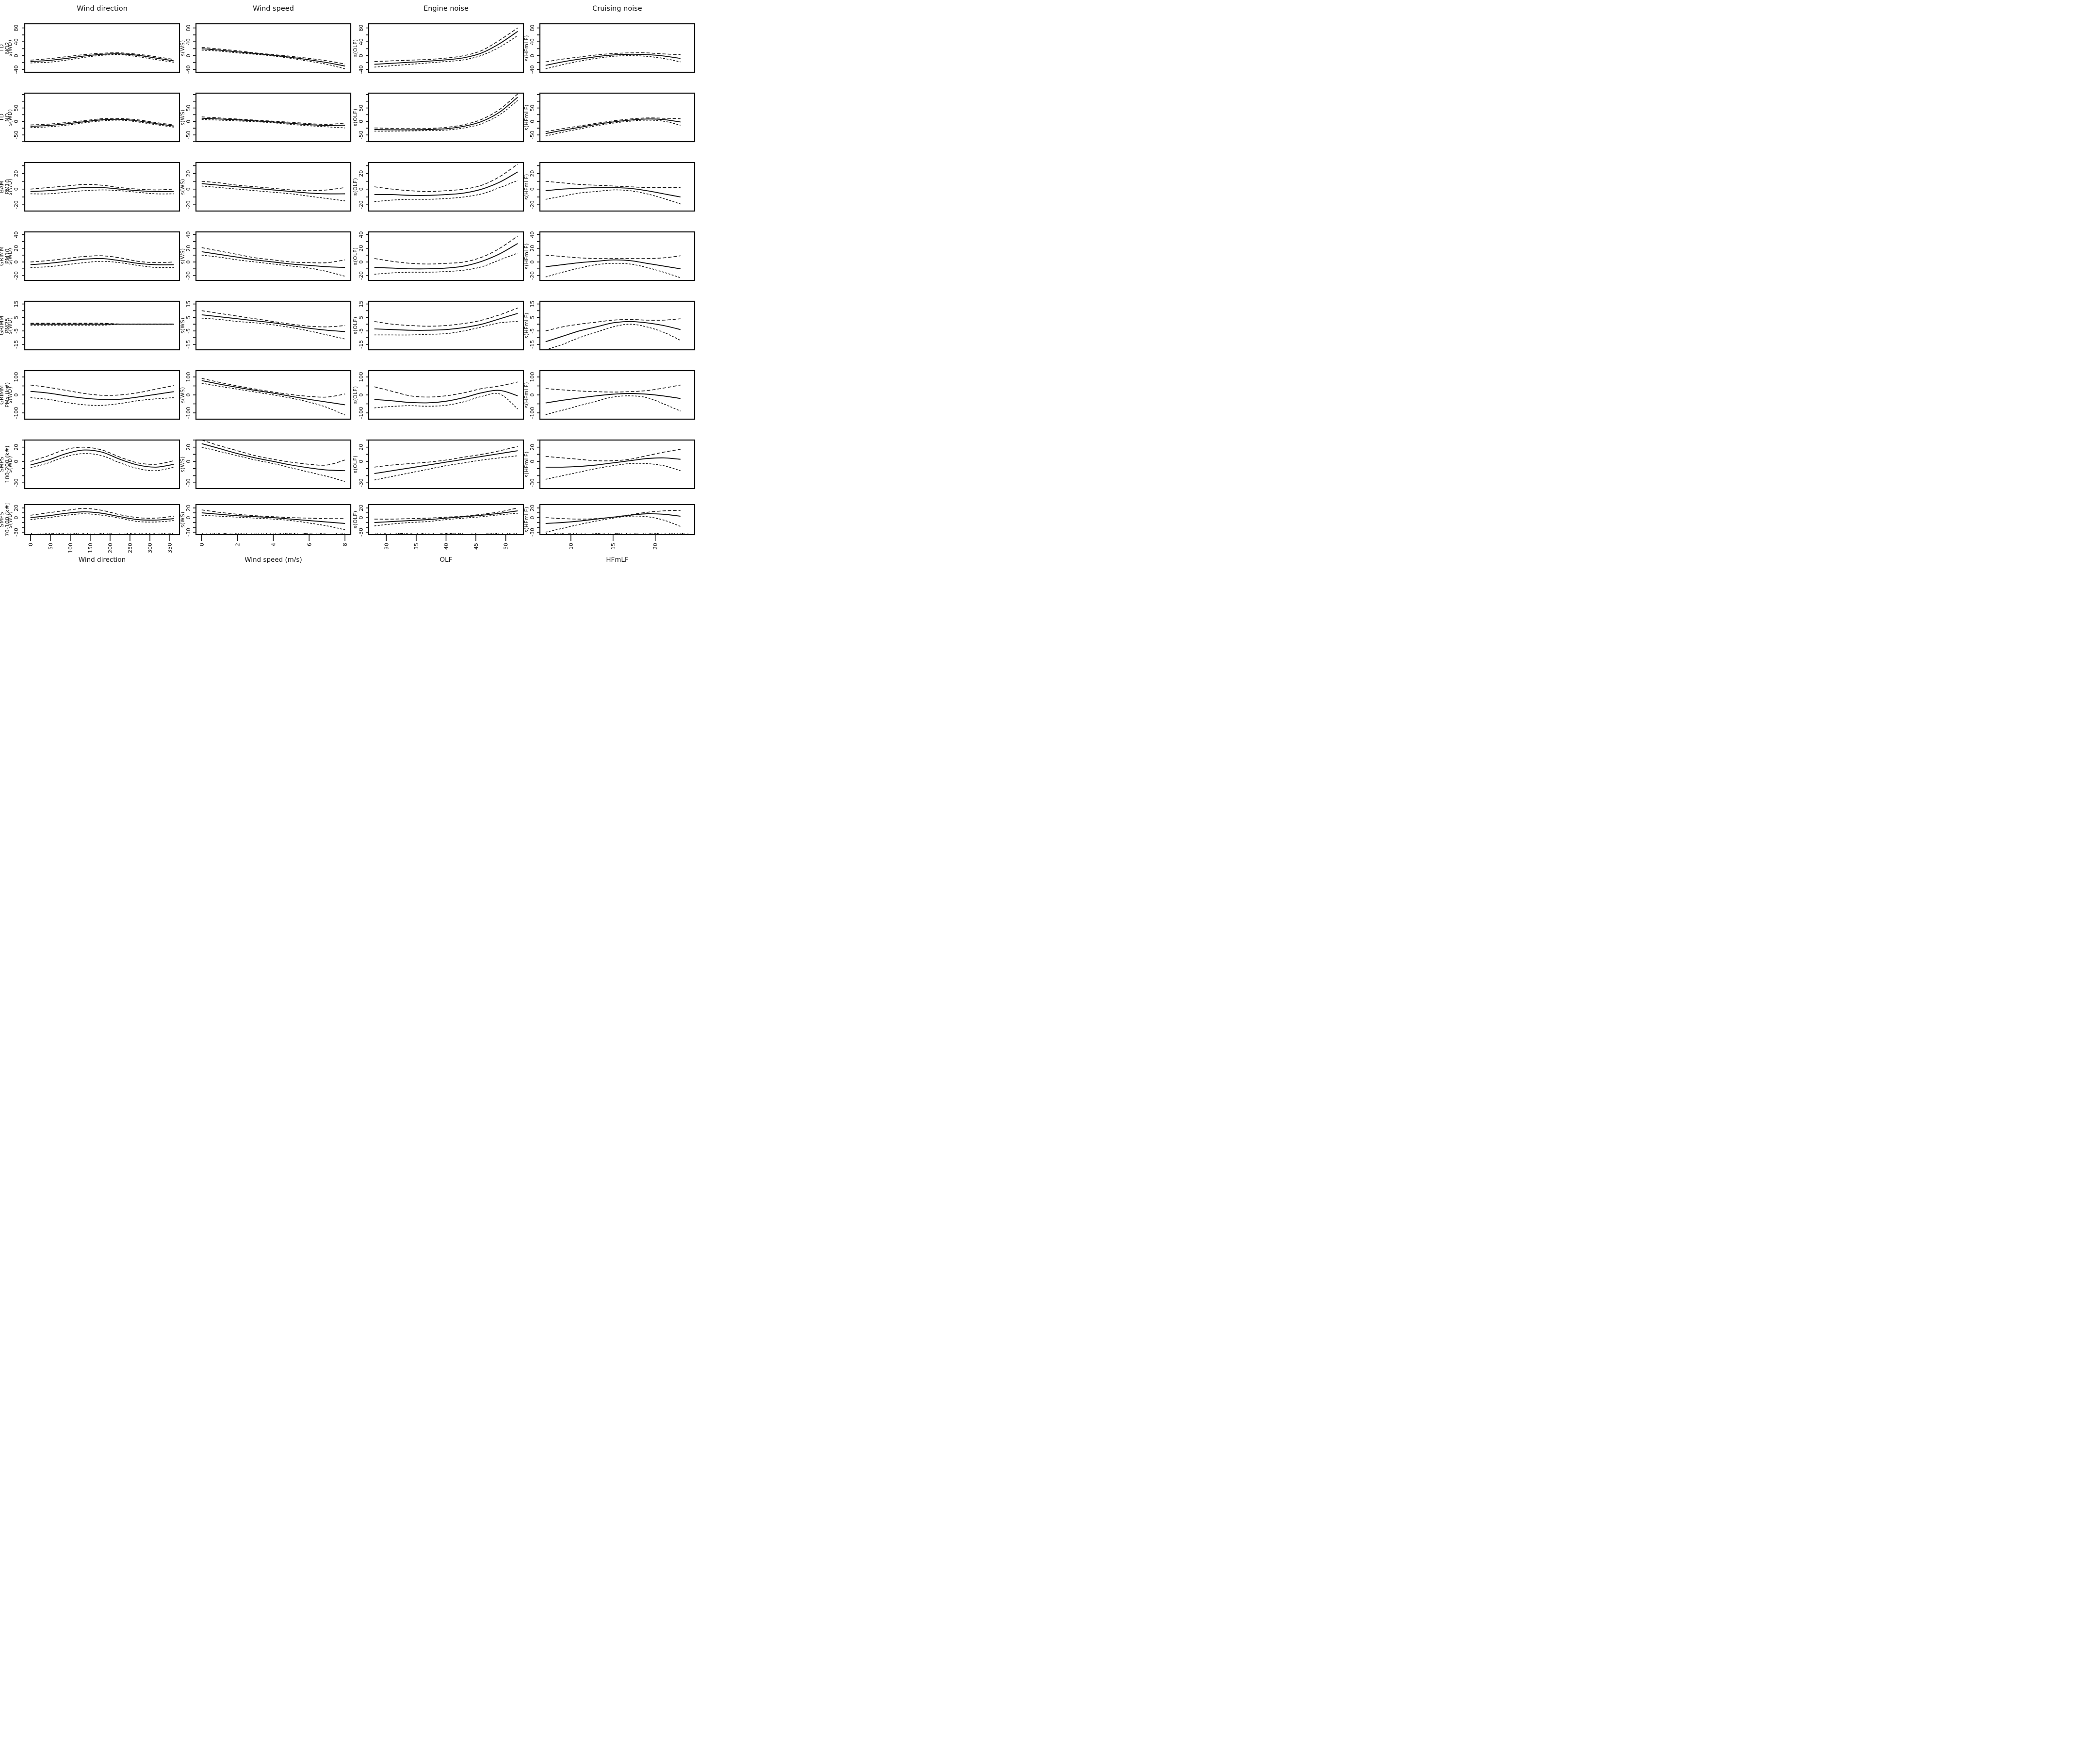 This screenshot has height=1764, width=2097. What do you see at coordinates (274, 544) in the screenshot?
I see `x-tick-label: 4` at bounding box center [274, 544].